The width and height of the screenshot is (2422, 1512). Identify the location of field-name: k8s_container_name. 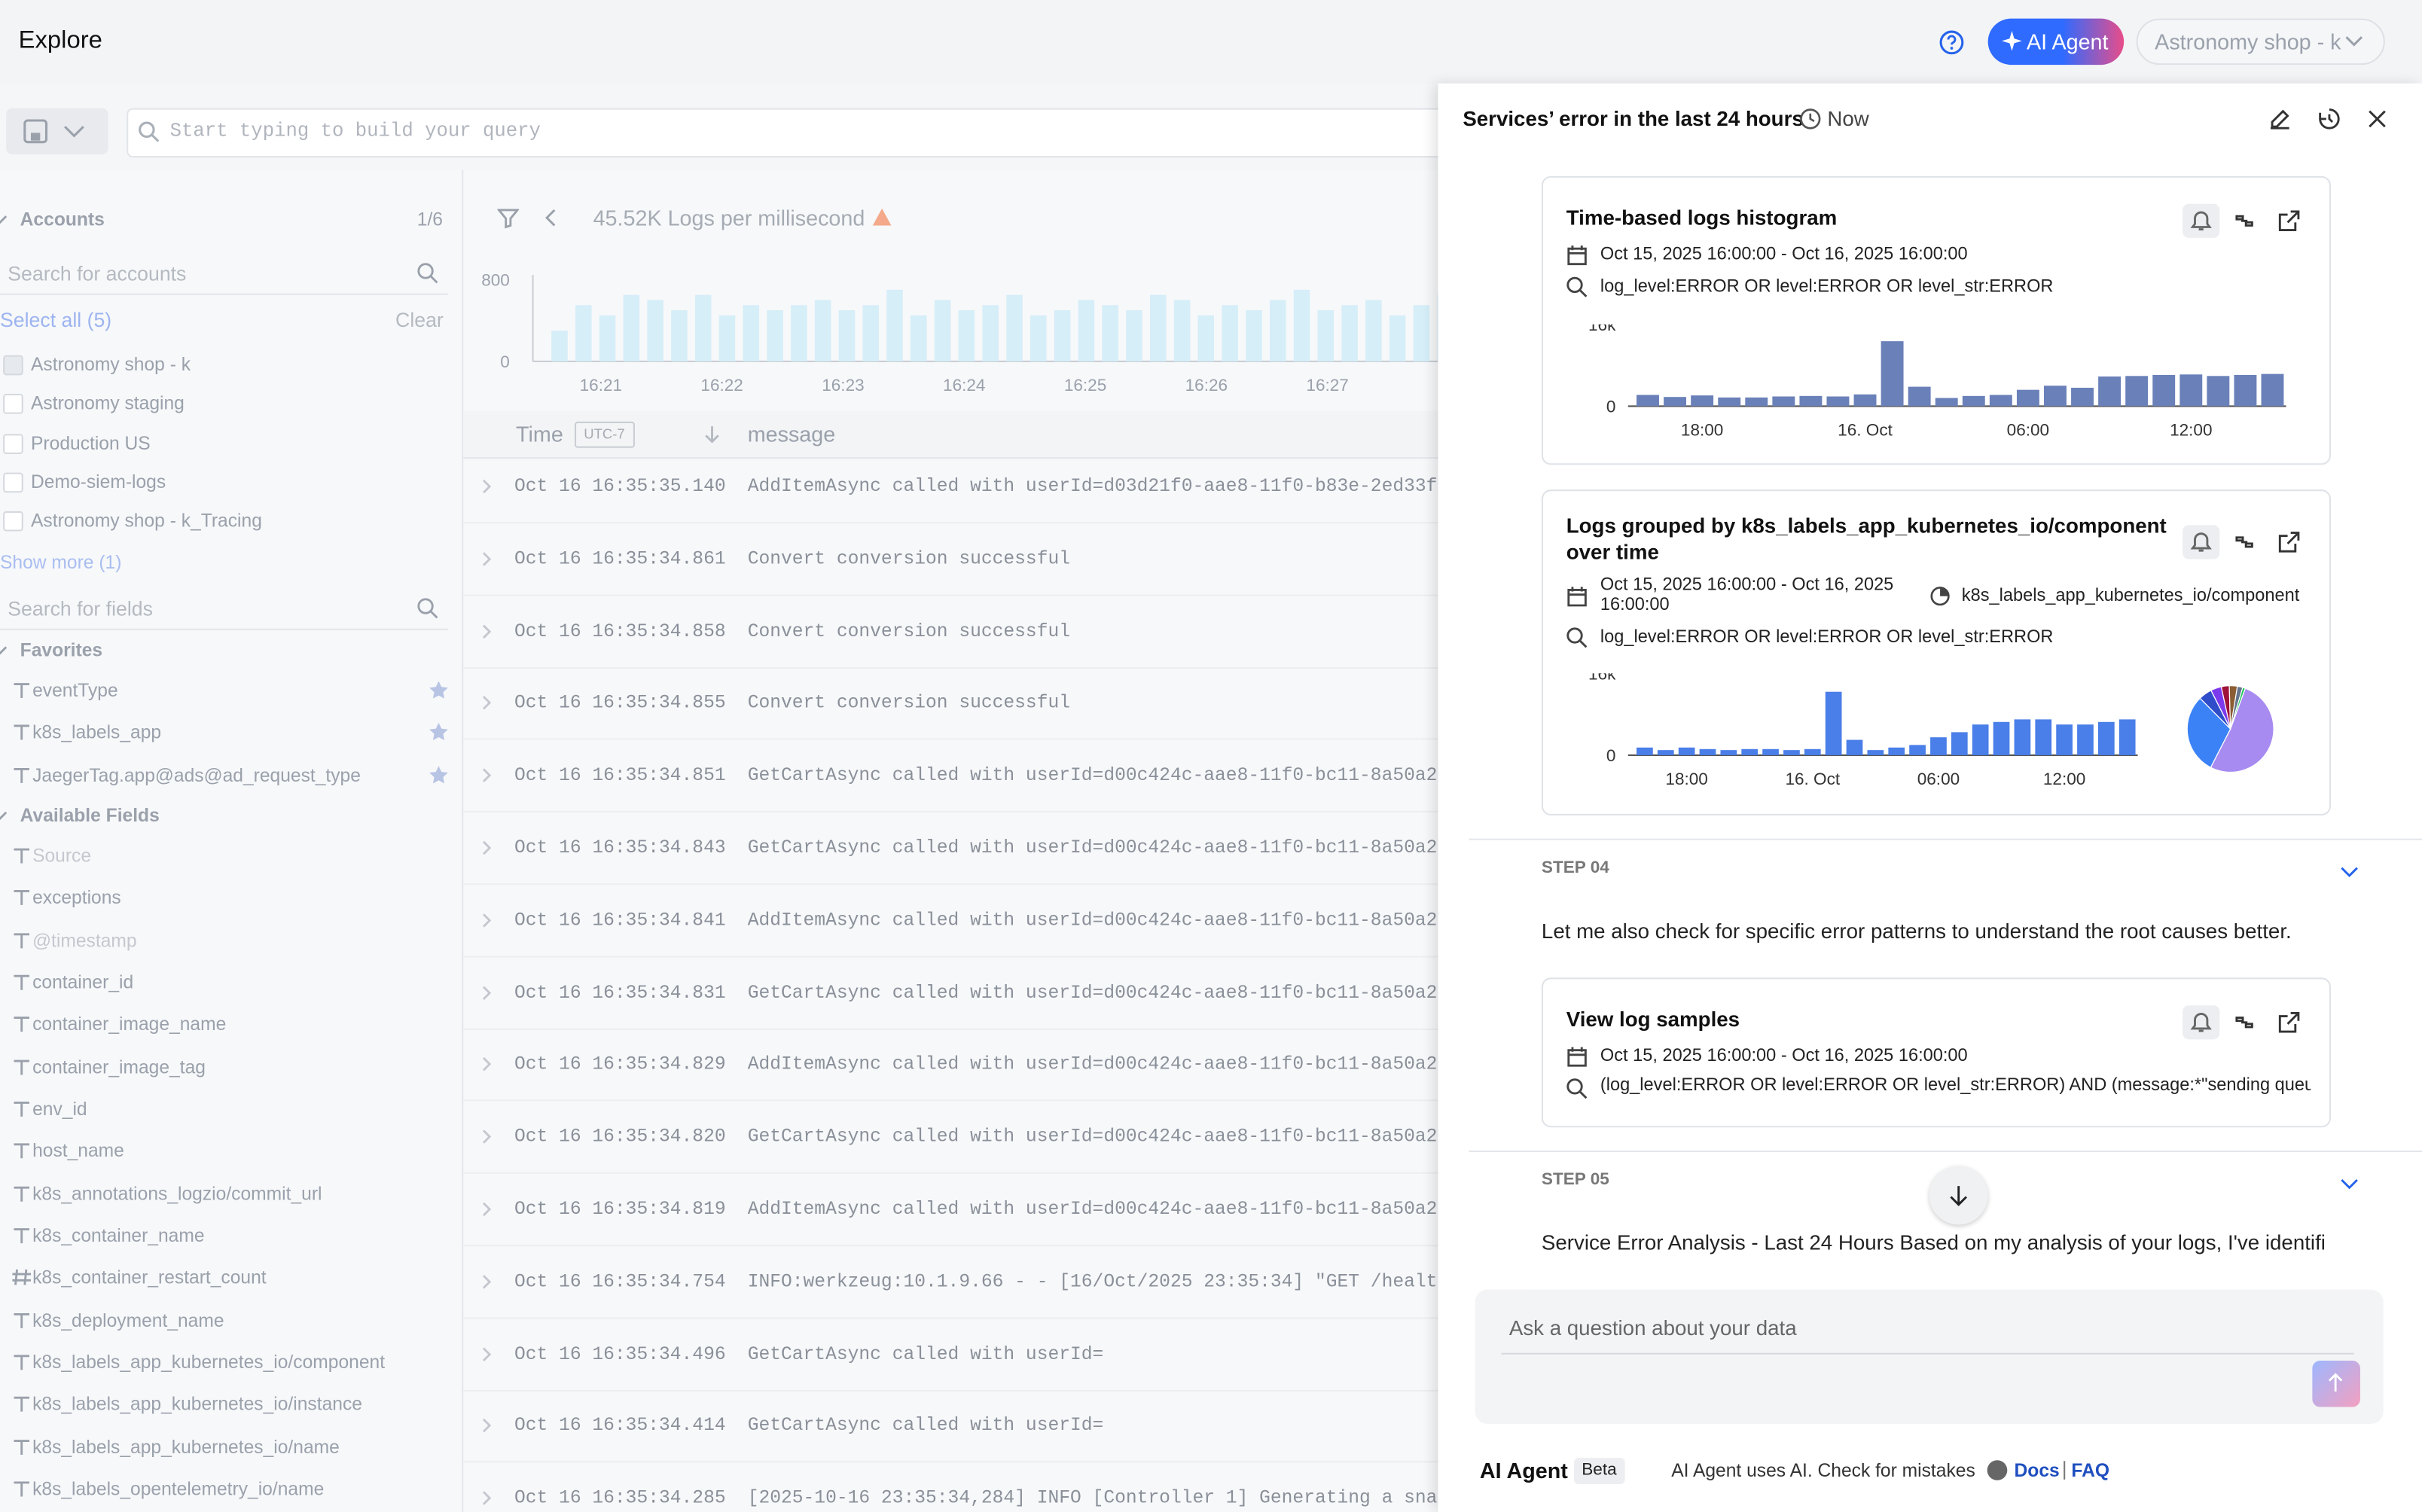
(119, 1235).